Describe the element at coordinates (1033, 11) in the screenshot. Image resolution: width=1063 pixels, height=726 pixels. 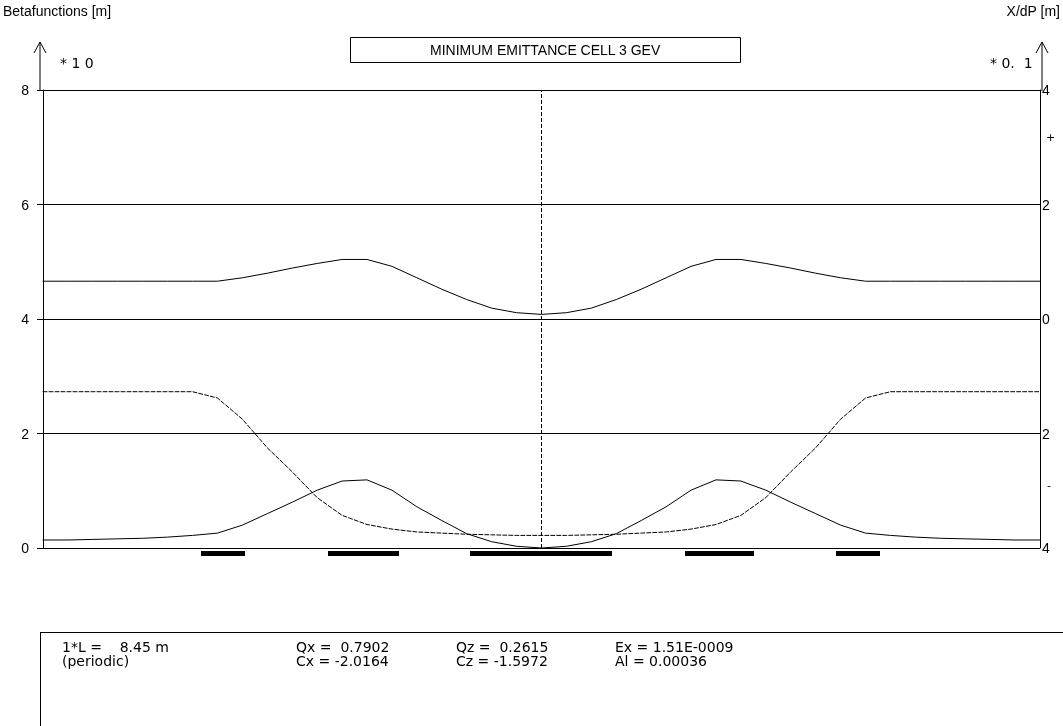
I see `y2-axis-title: X/dP [m]` at that location.